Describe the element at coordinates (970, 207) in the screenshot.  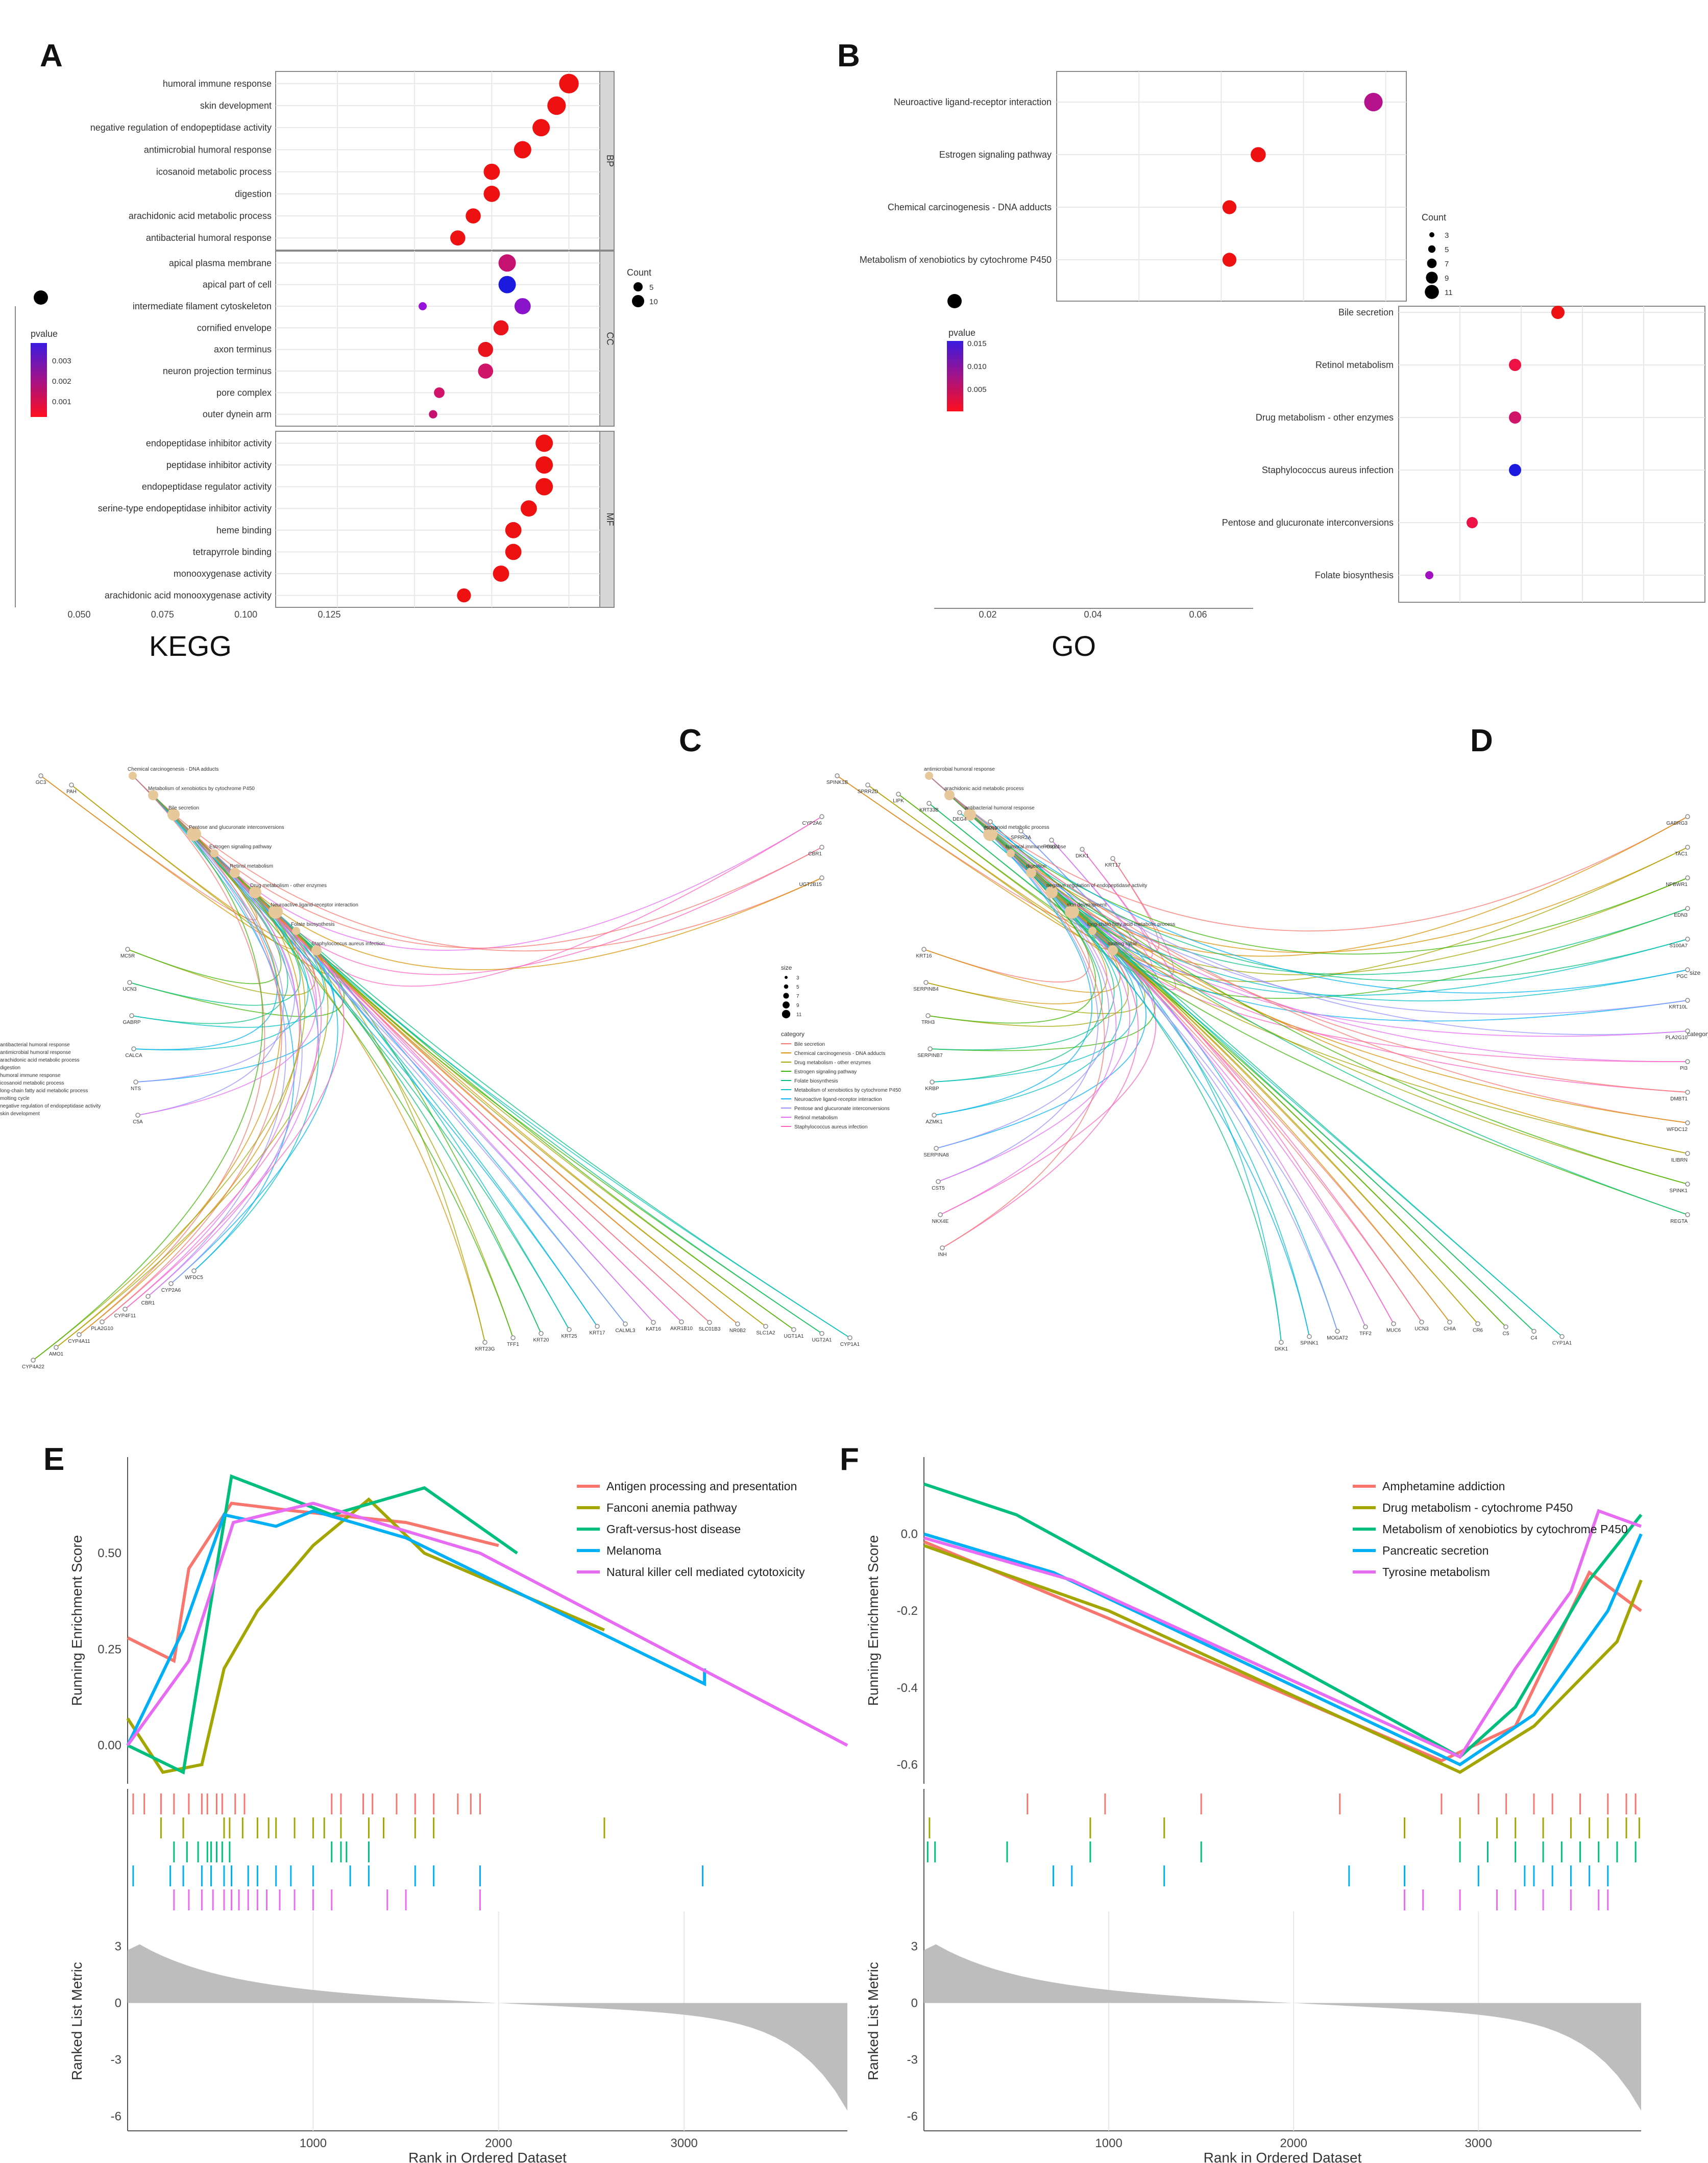
I see `term-label: Chemical carcinogenesis - DNA adducts` at that location.